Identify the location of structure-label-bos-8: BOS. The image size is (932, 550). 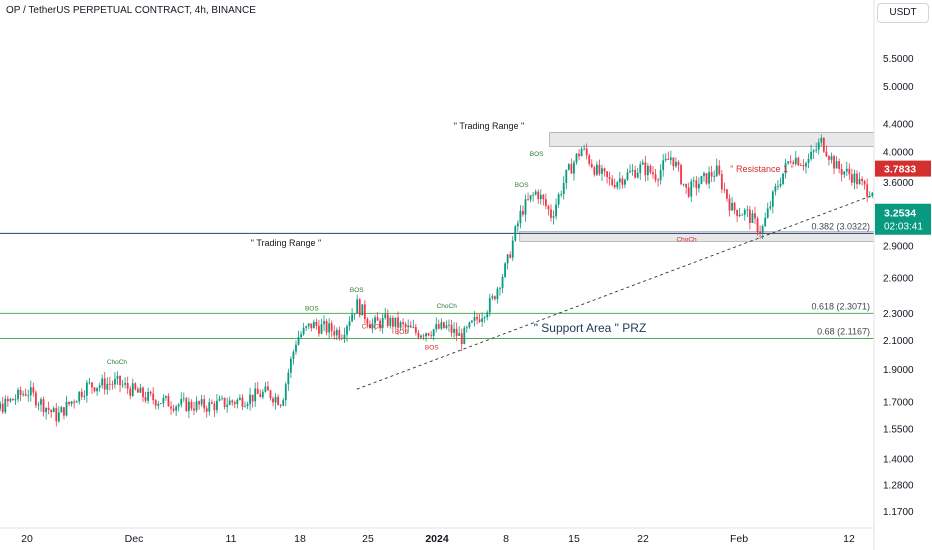
(537, 154).